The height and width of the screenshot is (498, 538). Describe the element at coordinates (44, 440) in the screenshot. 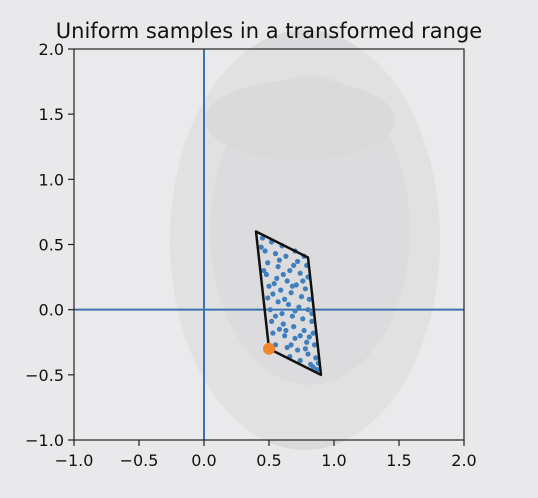

I see `y-tick-label: −1.0` at that location.